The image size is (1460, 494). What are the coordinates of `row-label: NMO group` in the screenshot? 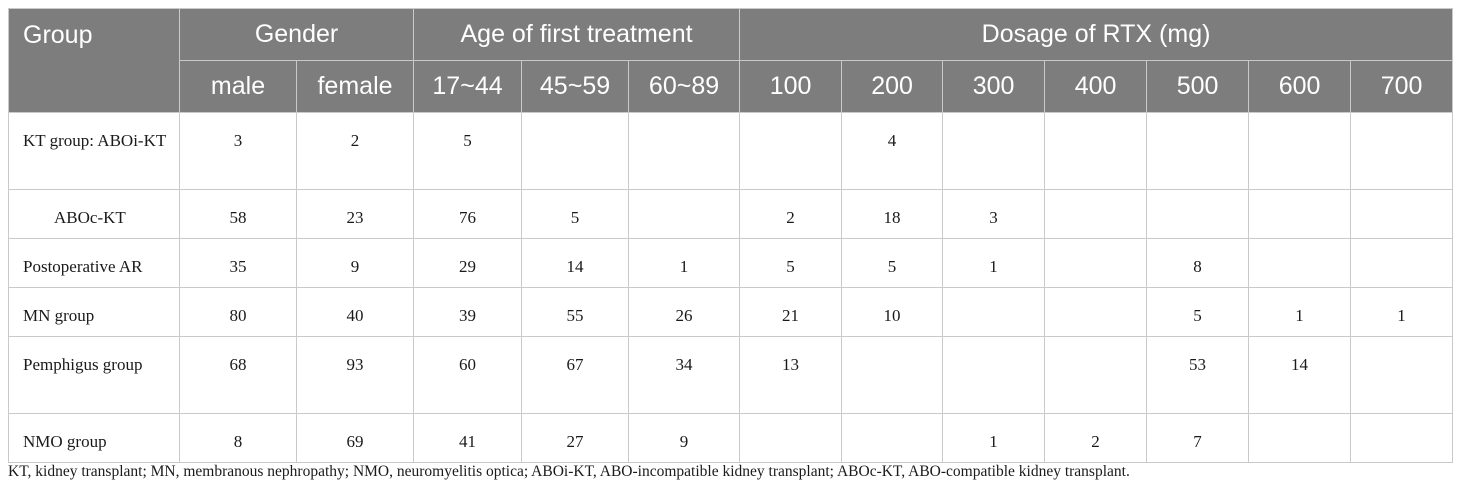 It's located at (94, 438).